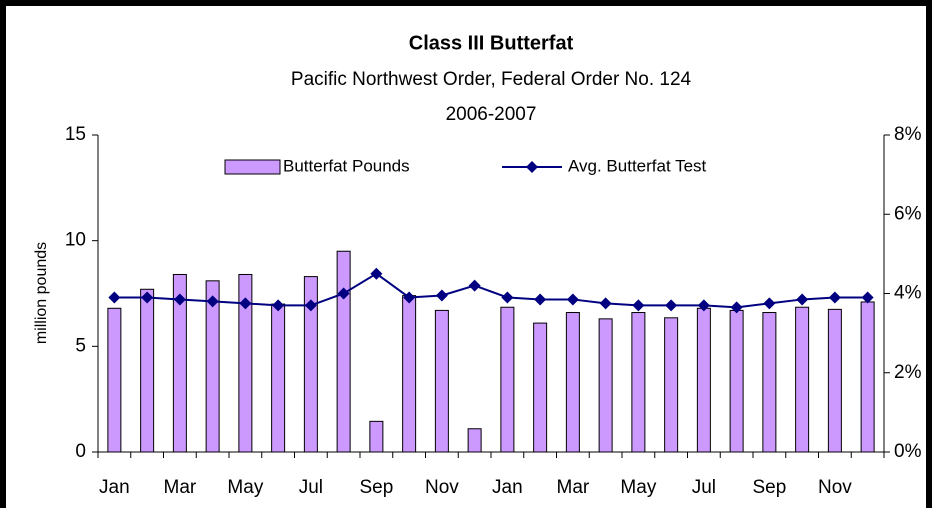 The height and width of the screenshot is (508, 932). What do you see at coordinates (80, 345) in the screenshot?
I see `y-tick-label: 5` at bounding box center [80, 345].